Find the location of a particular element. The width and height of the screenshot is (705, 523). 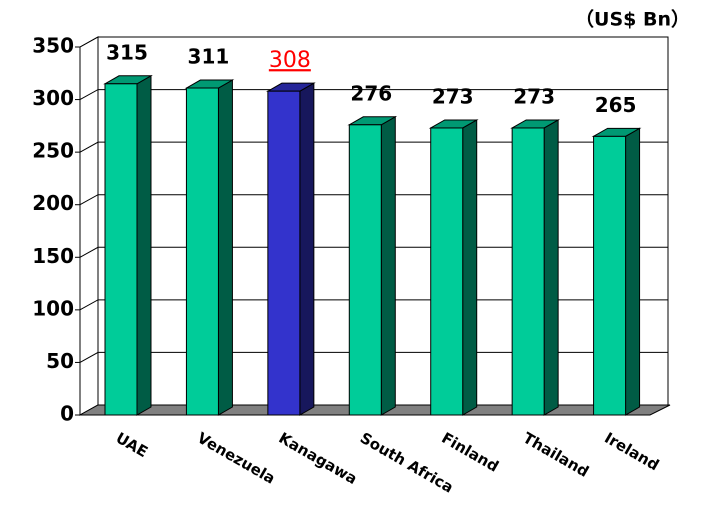

y-tick-label: 200 is located at coordinates (53, 203).